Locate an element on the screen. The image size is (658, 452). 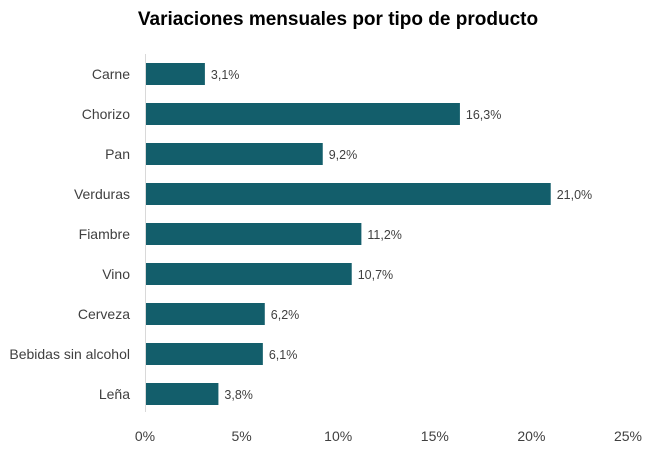
category-label: Pan is located at coordinates (117, 154).